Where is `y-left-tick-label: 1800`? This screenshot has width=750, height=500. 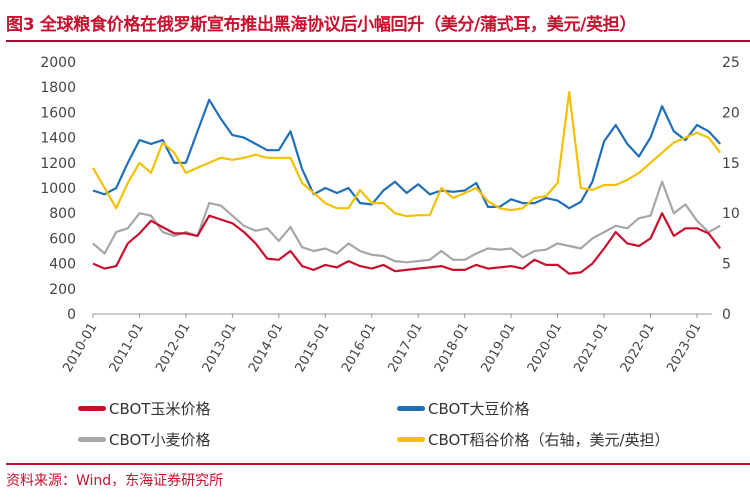
y-left-tick-label: 1800 is located at coordinates (58, 88).